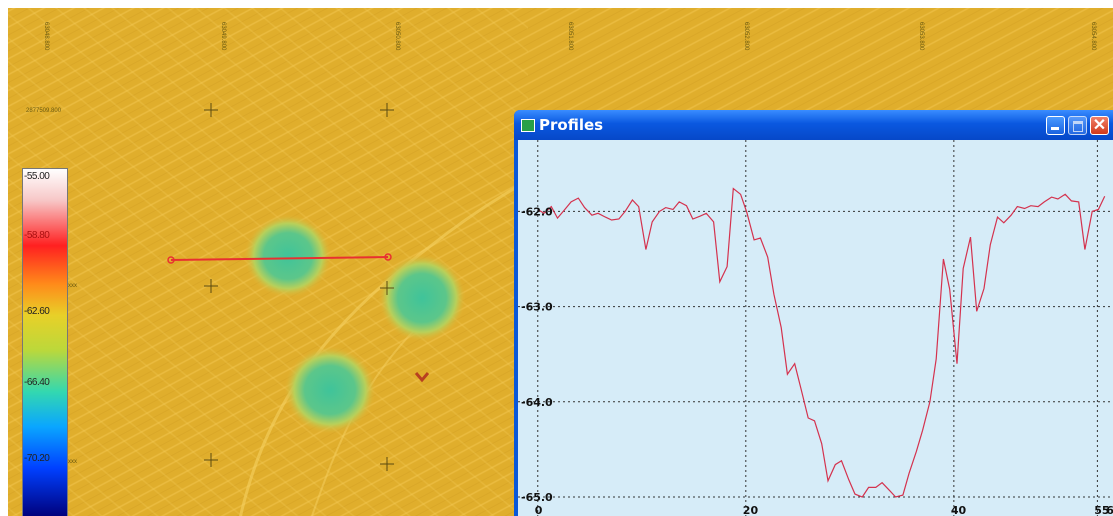 This screenshot has height=516, width=1113. What do you see at coordinates (537, 497) in the screenshot?
I see `y-tick-label: -65.0` at bounding box center [537, 497].